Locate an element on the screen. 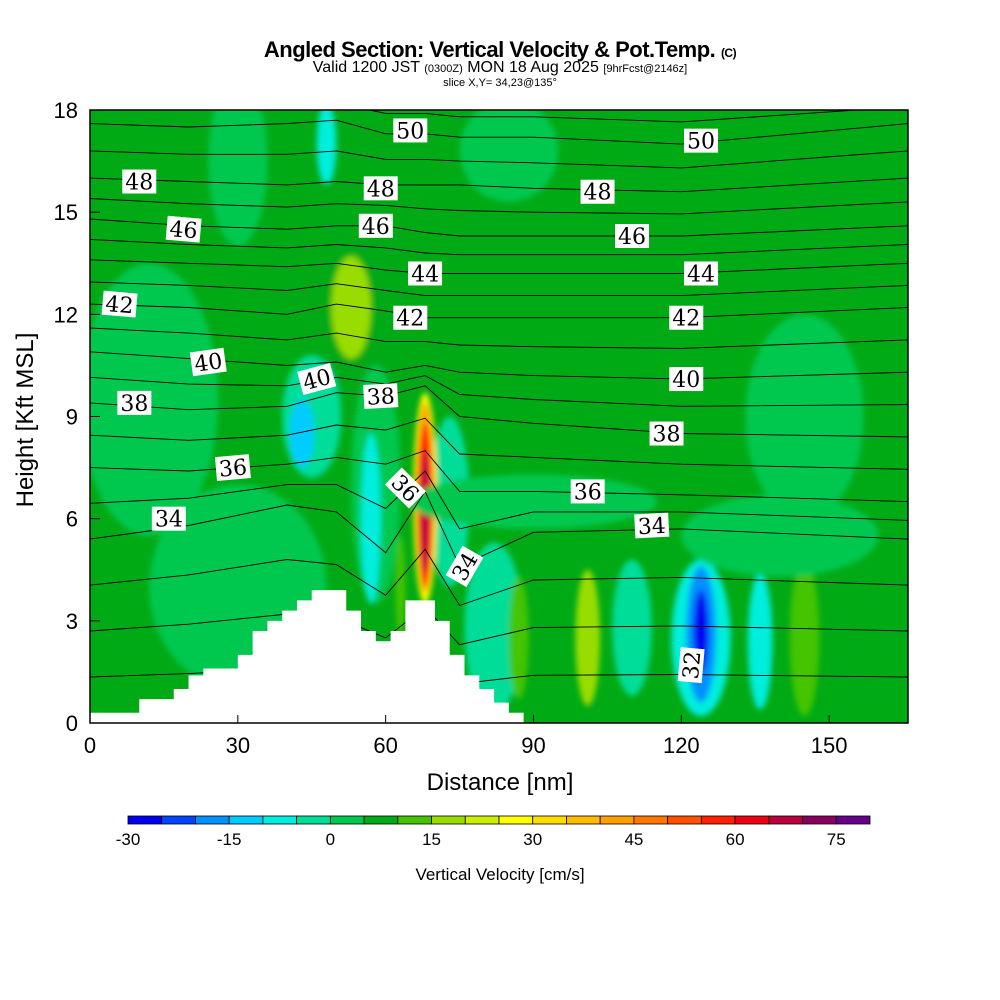 The height and width of the screenshot is (1000, 1000). contour-label: 34 is located at coordinates (168, 519).